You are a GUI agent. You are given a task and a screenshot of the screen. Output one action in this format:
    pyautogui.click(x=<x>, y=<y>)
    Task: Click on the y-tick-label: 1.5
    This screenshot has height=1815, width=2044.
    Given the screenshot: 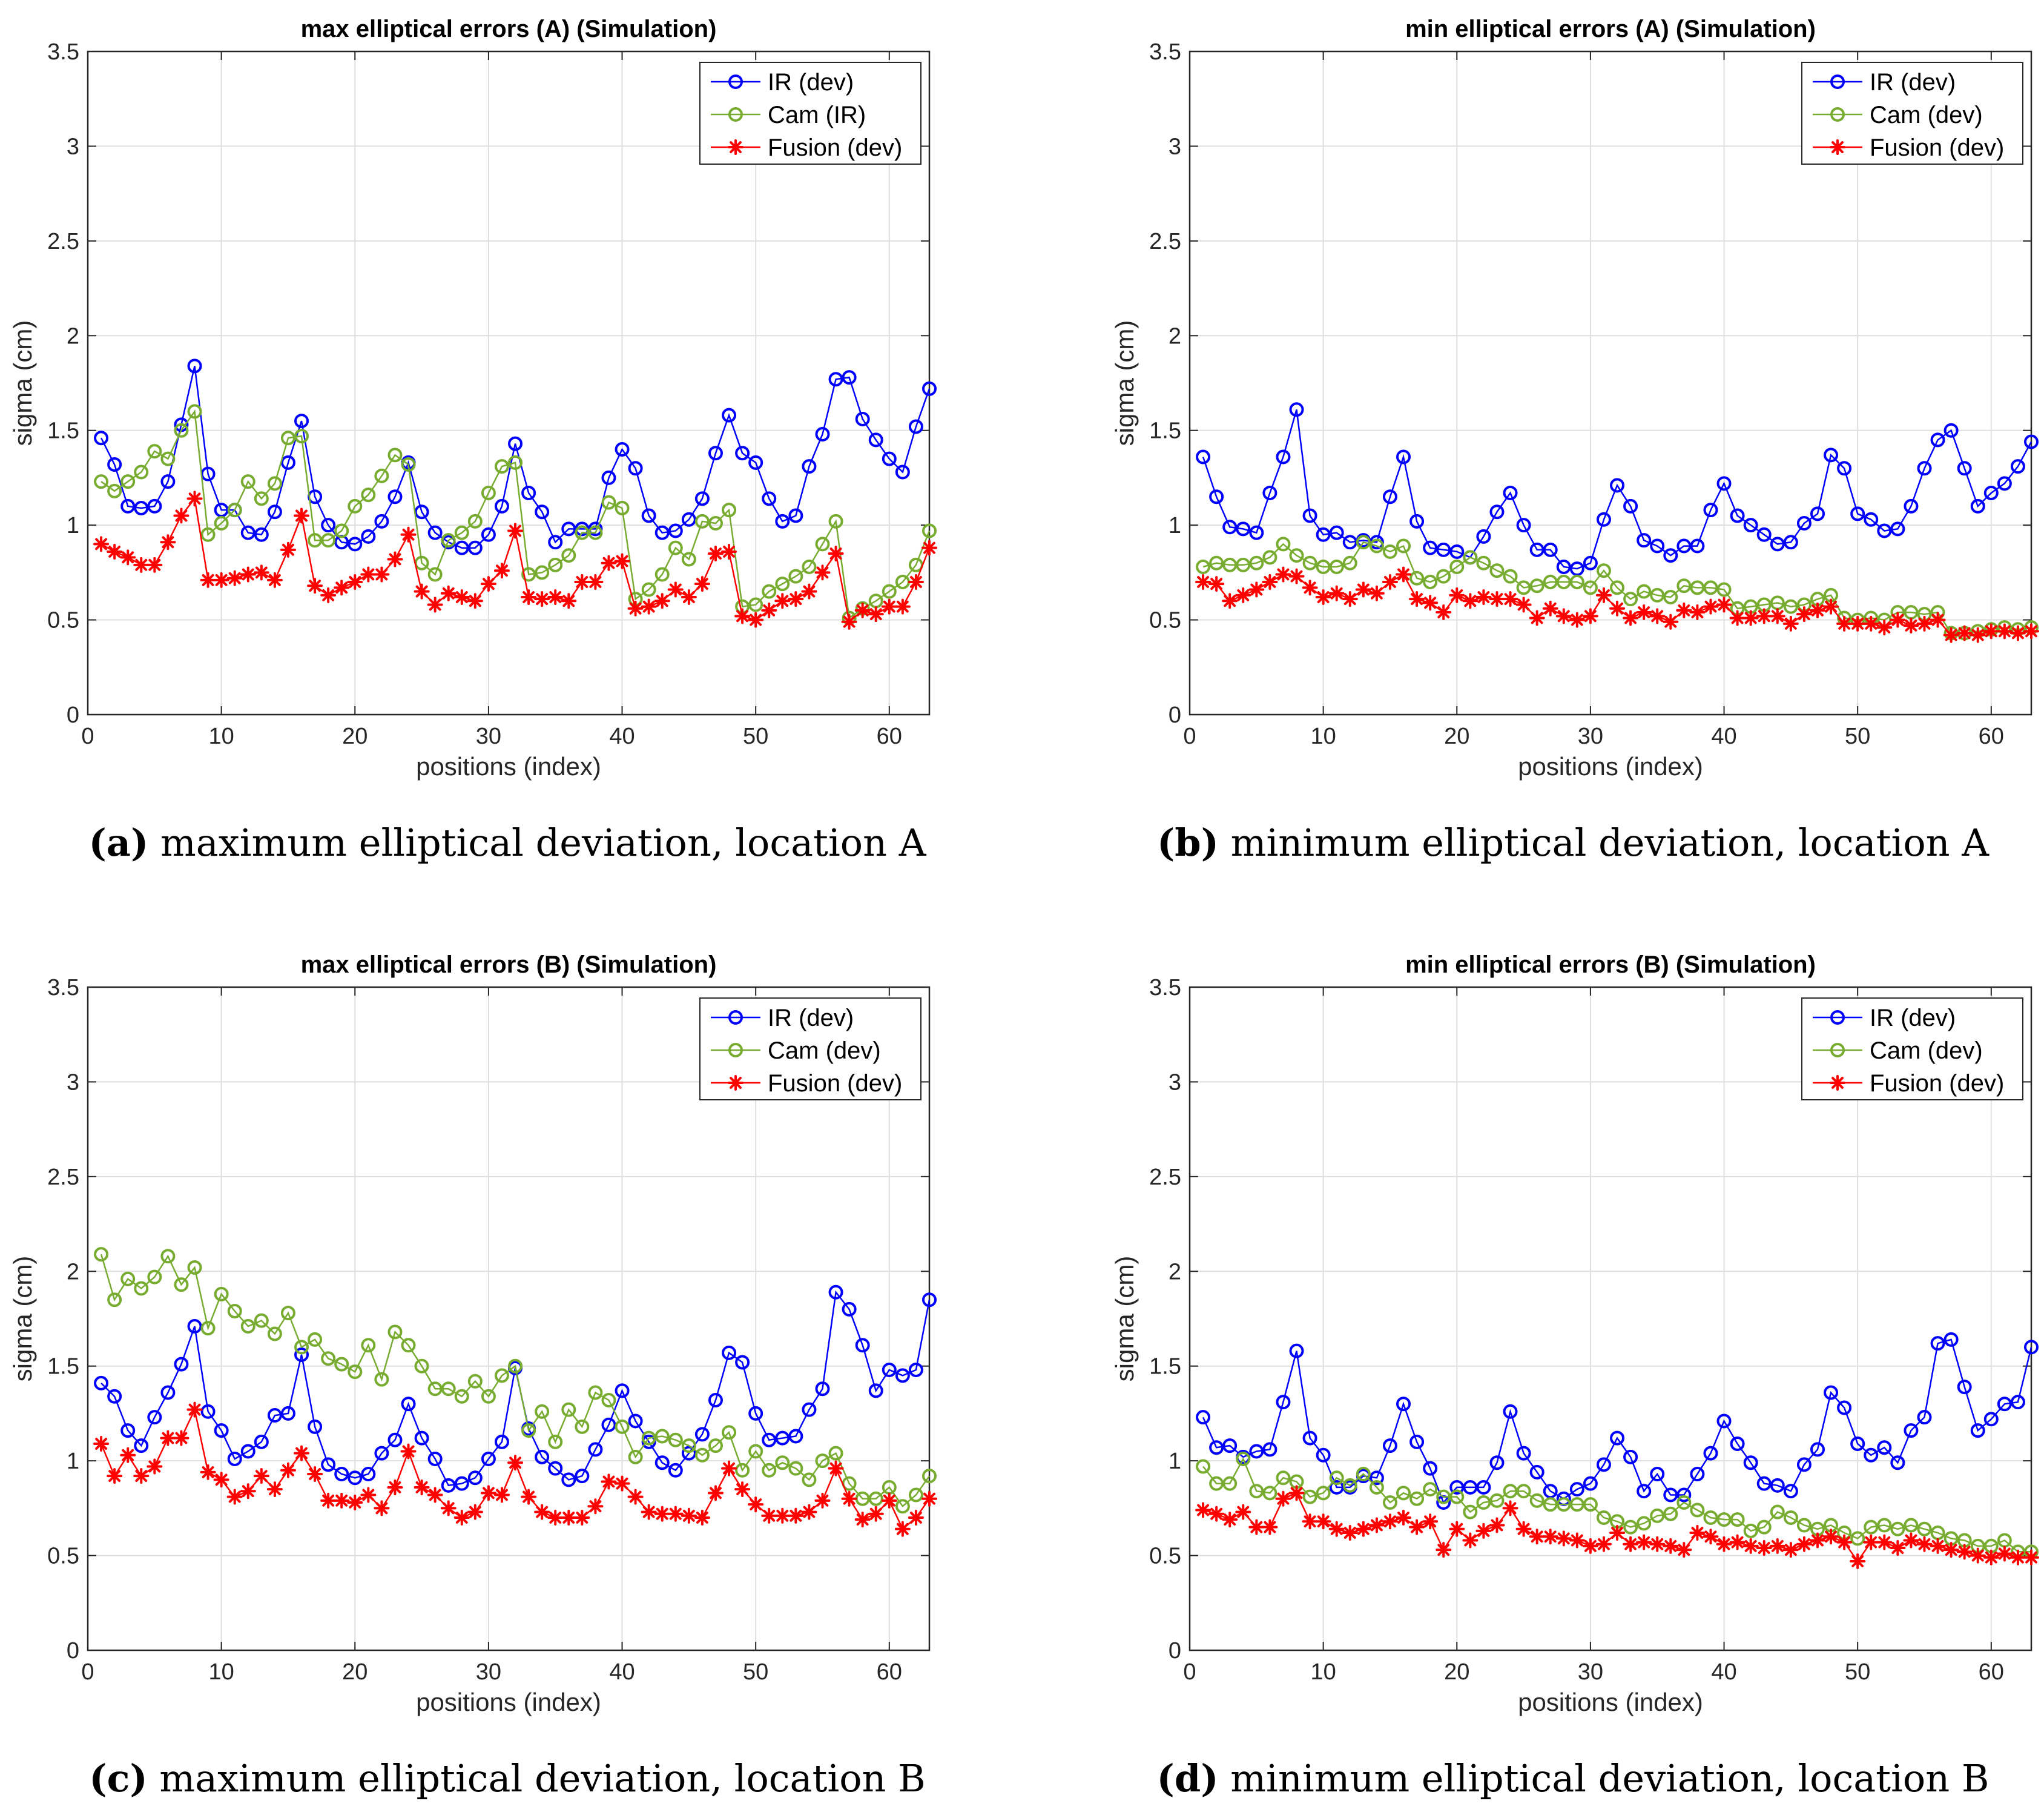 What is the action you would take?
    pyautogui.click(x=63, y=431)
    